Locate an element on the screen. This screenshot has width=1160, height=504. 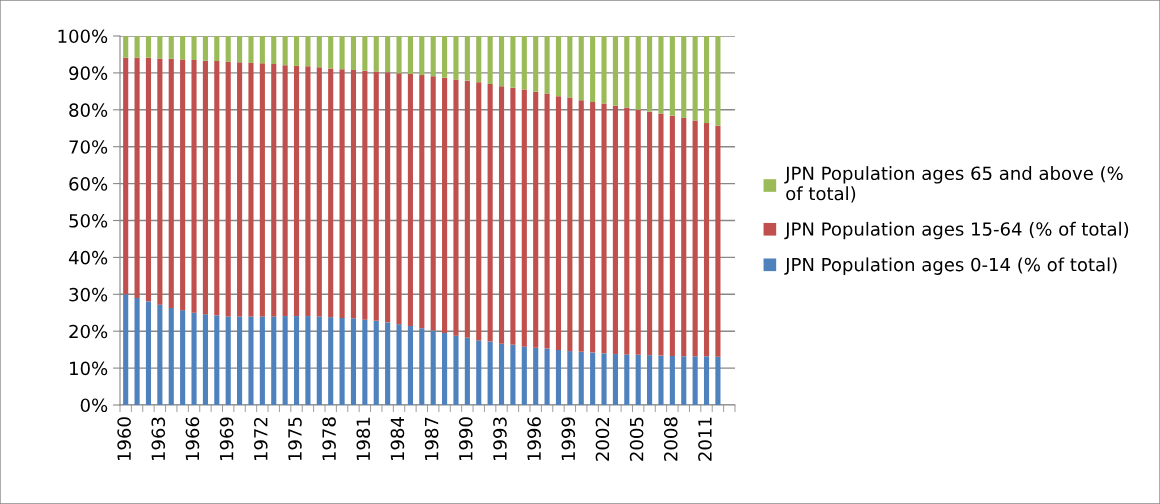
x-tick-label: 1996 is located at coordinates (534, 439).